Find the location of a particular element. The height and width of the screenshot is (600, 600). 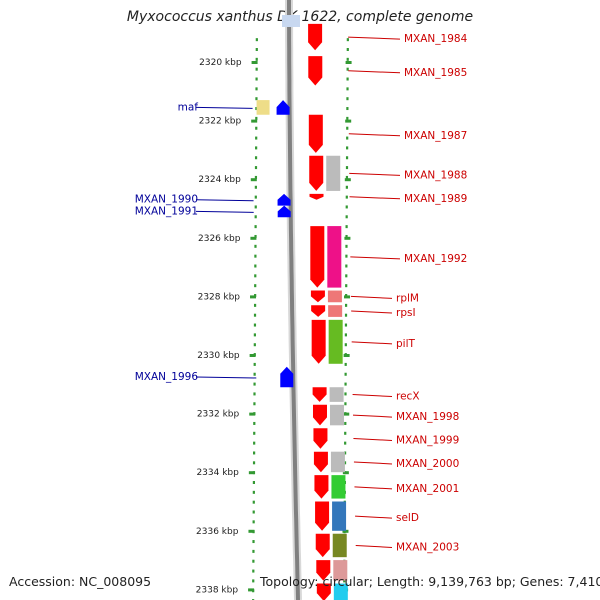

forward-gene-label: MXAN_2003 is located at coordinates (427, 547).